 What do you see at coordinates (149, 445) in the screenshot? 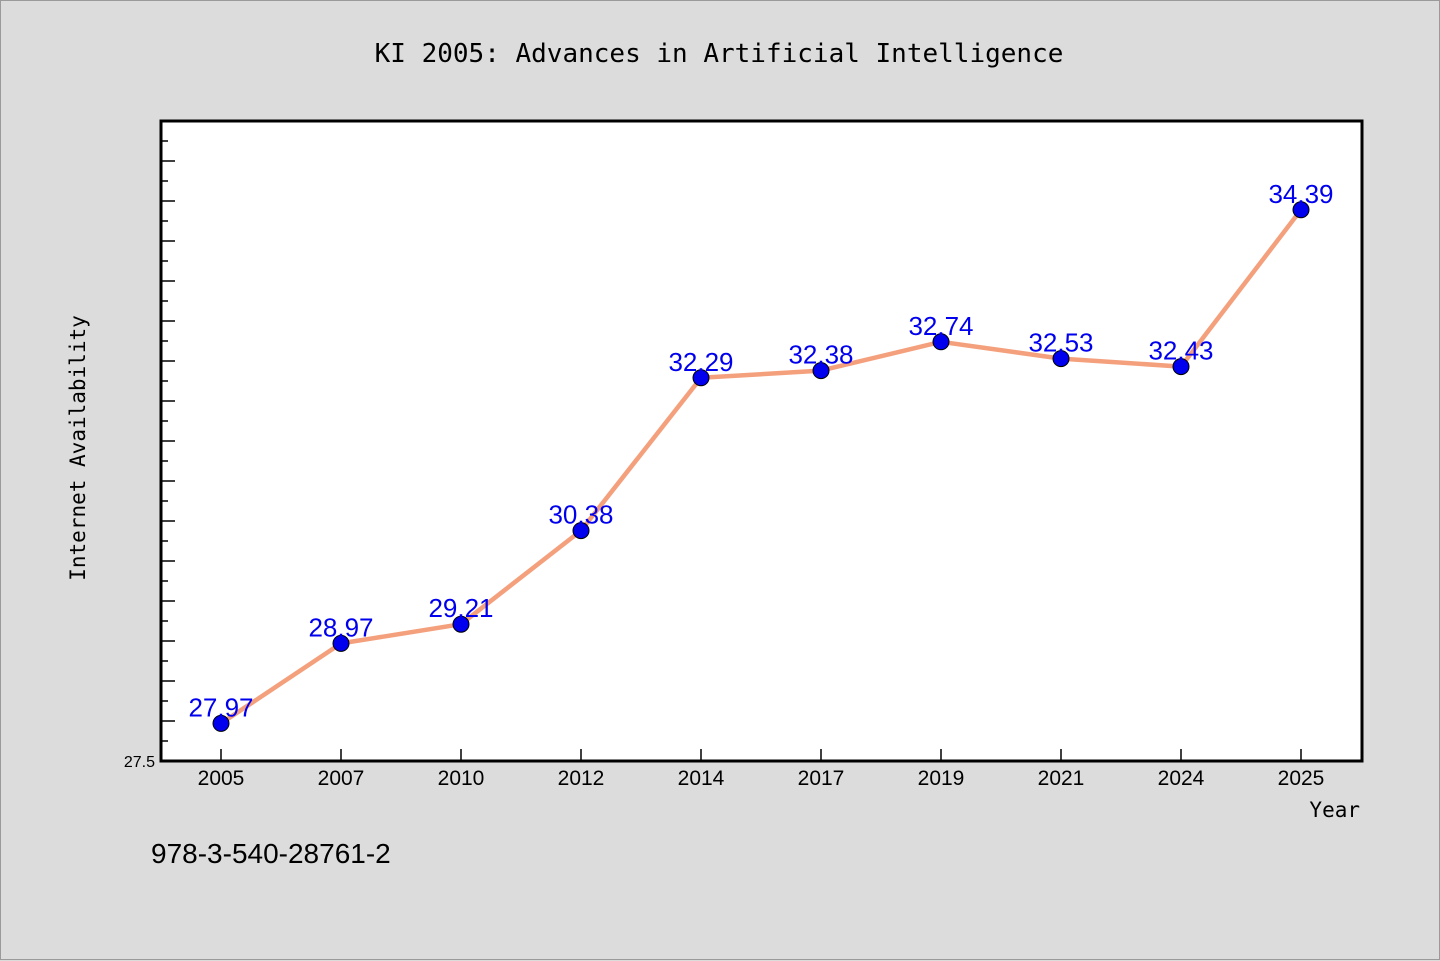
I see `y-axis-ticks: 27.5` at bounding box center [149, 445].